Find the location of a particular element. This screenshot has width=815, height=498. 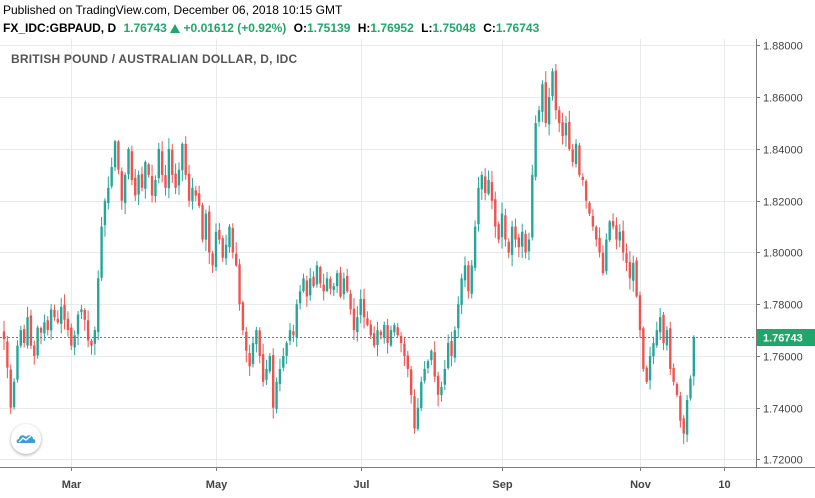

y-tick-label: 1.80000 is located at coordinates (783, 254).